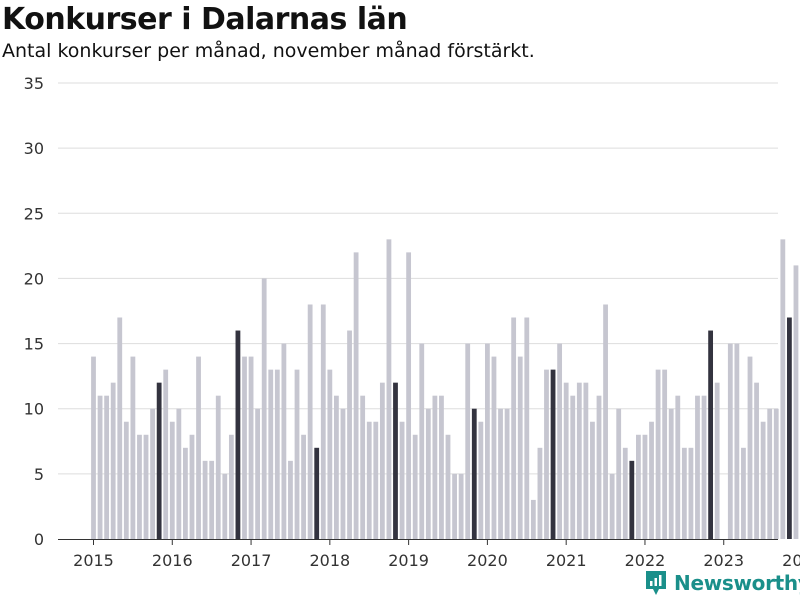 The height and width of the screenshot is (600, 800). What do you see at coordinates (737, 583) in the screenshot?
I see `brand-name: Newsworthy` at bounding box center [737, 583].